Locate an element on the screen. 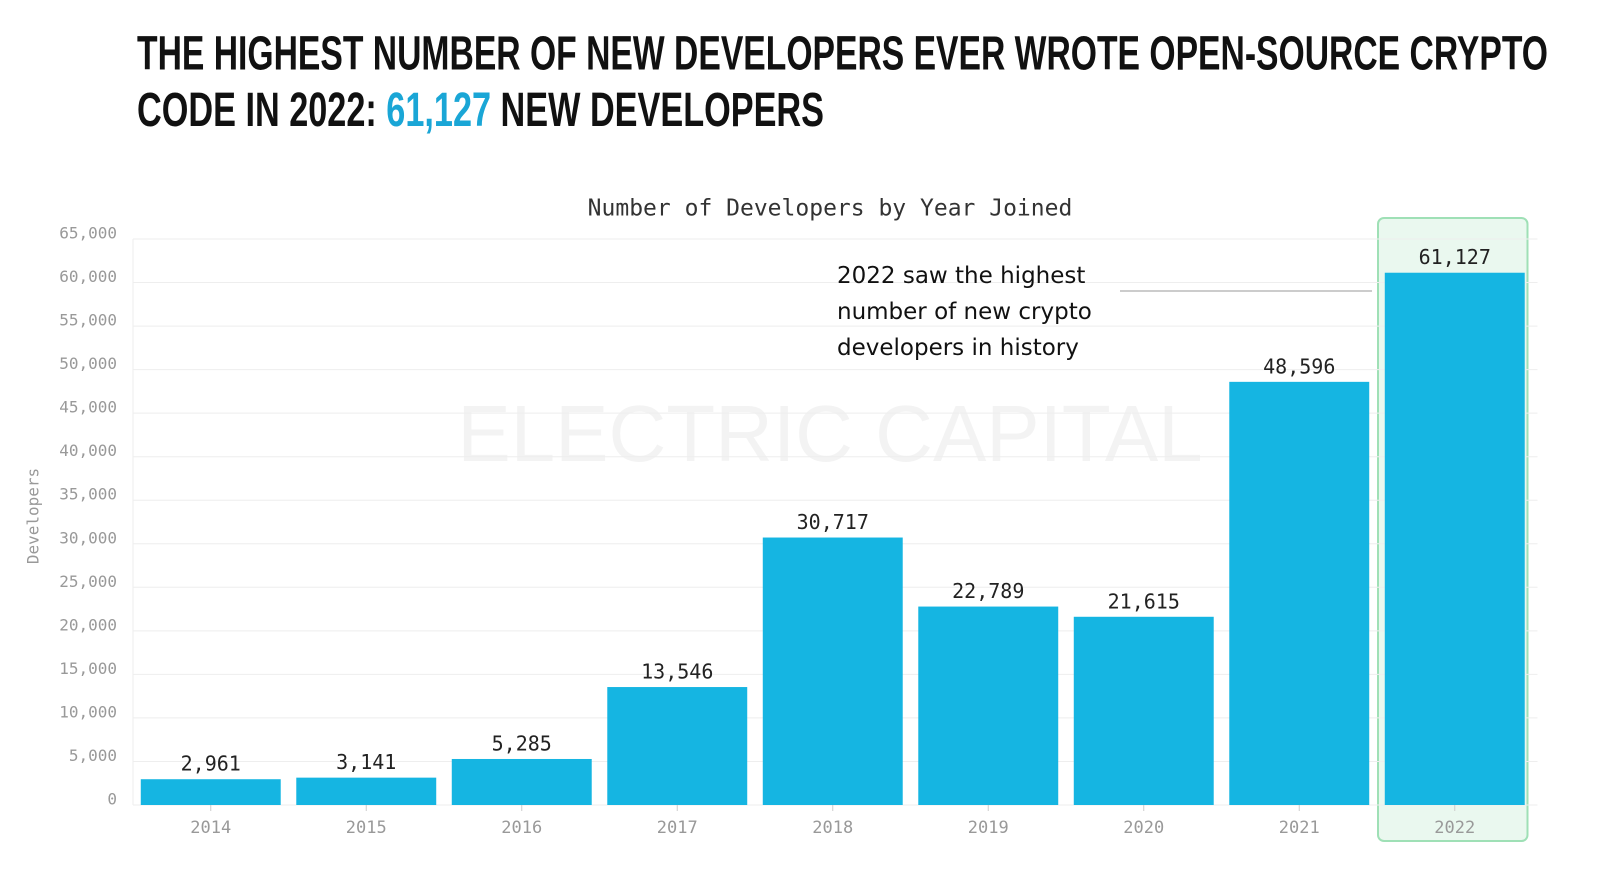  y-tick-label: 50,000 is located at coordinates (88, 363).